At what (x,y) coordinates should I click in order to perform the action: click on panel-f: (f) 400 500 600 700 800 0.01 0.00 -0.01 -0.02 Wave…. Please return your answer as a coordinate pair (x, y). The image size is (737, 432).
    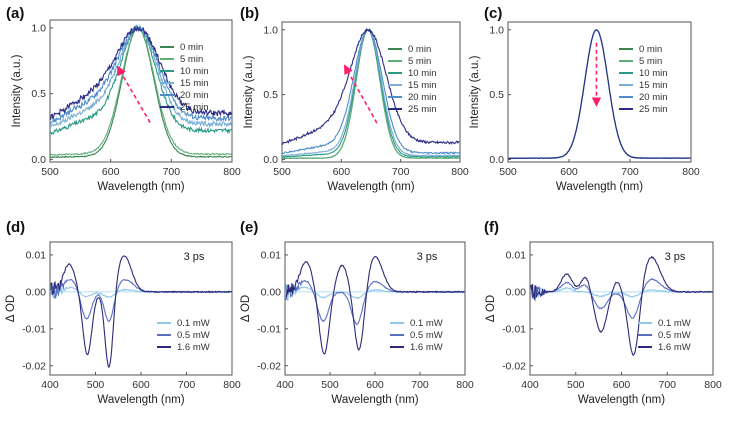
    Looking at the image, I should click on (603, 312).